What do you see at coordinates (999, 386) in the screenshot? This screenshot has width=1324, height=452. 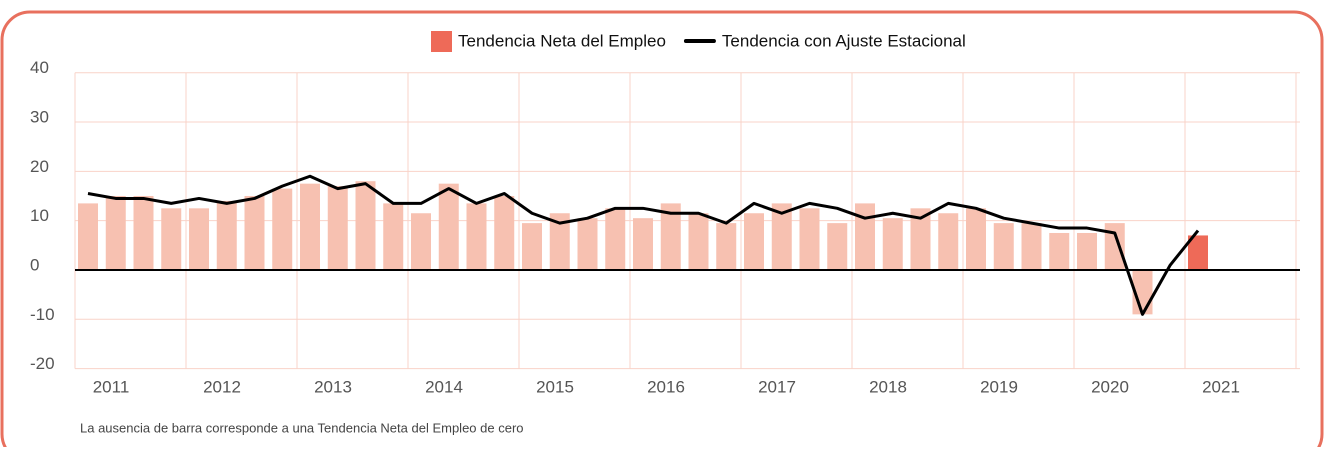 I see `x-tick-label: 2019` at bounding box center [999, 386].